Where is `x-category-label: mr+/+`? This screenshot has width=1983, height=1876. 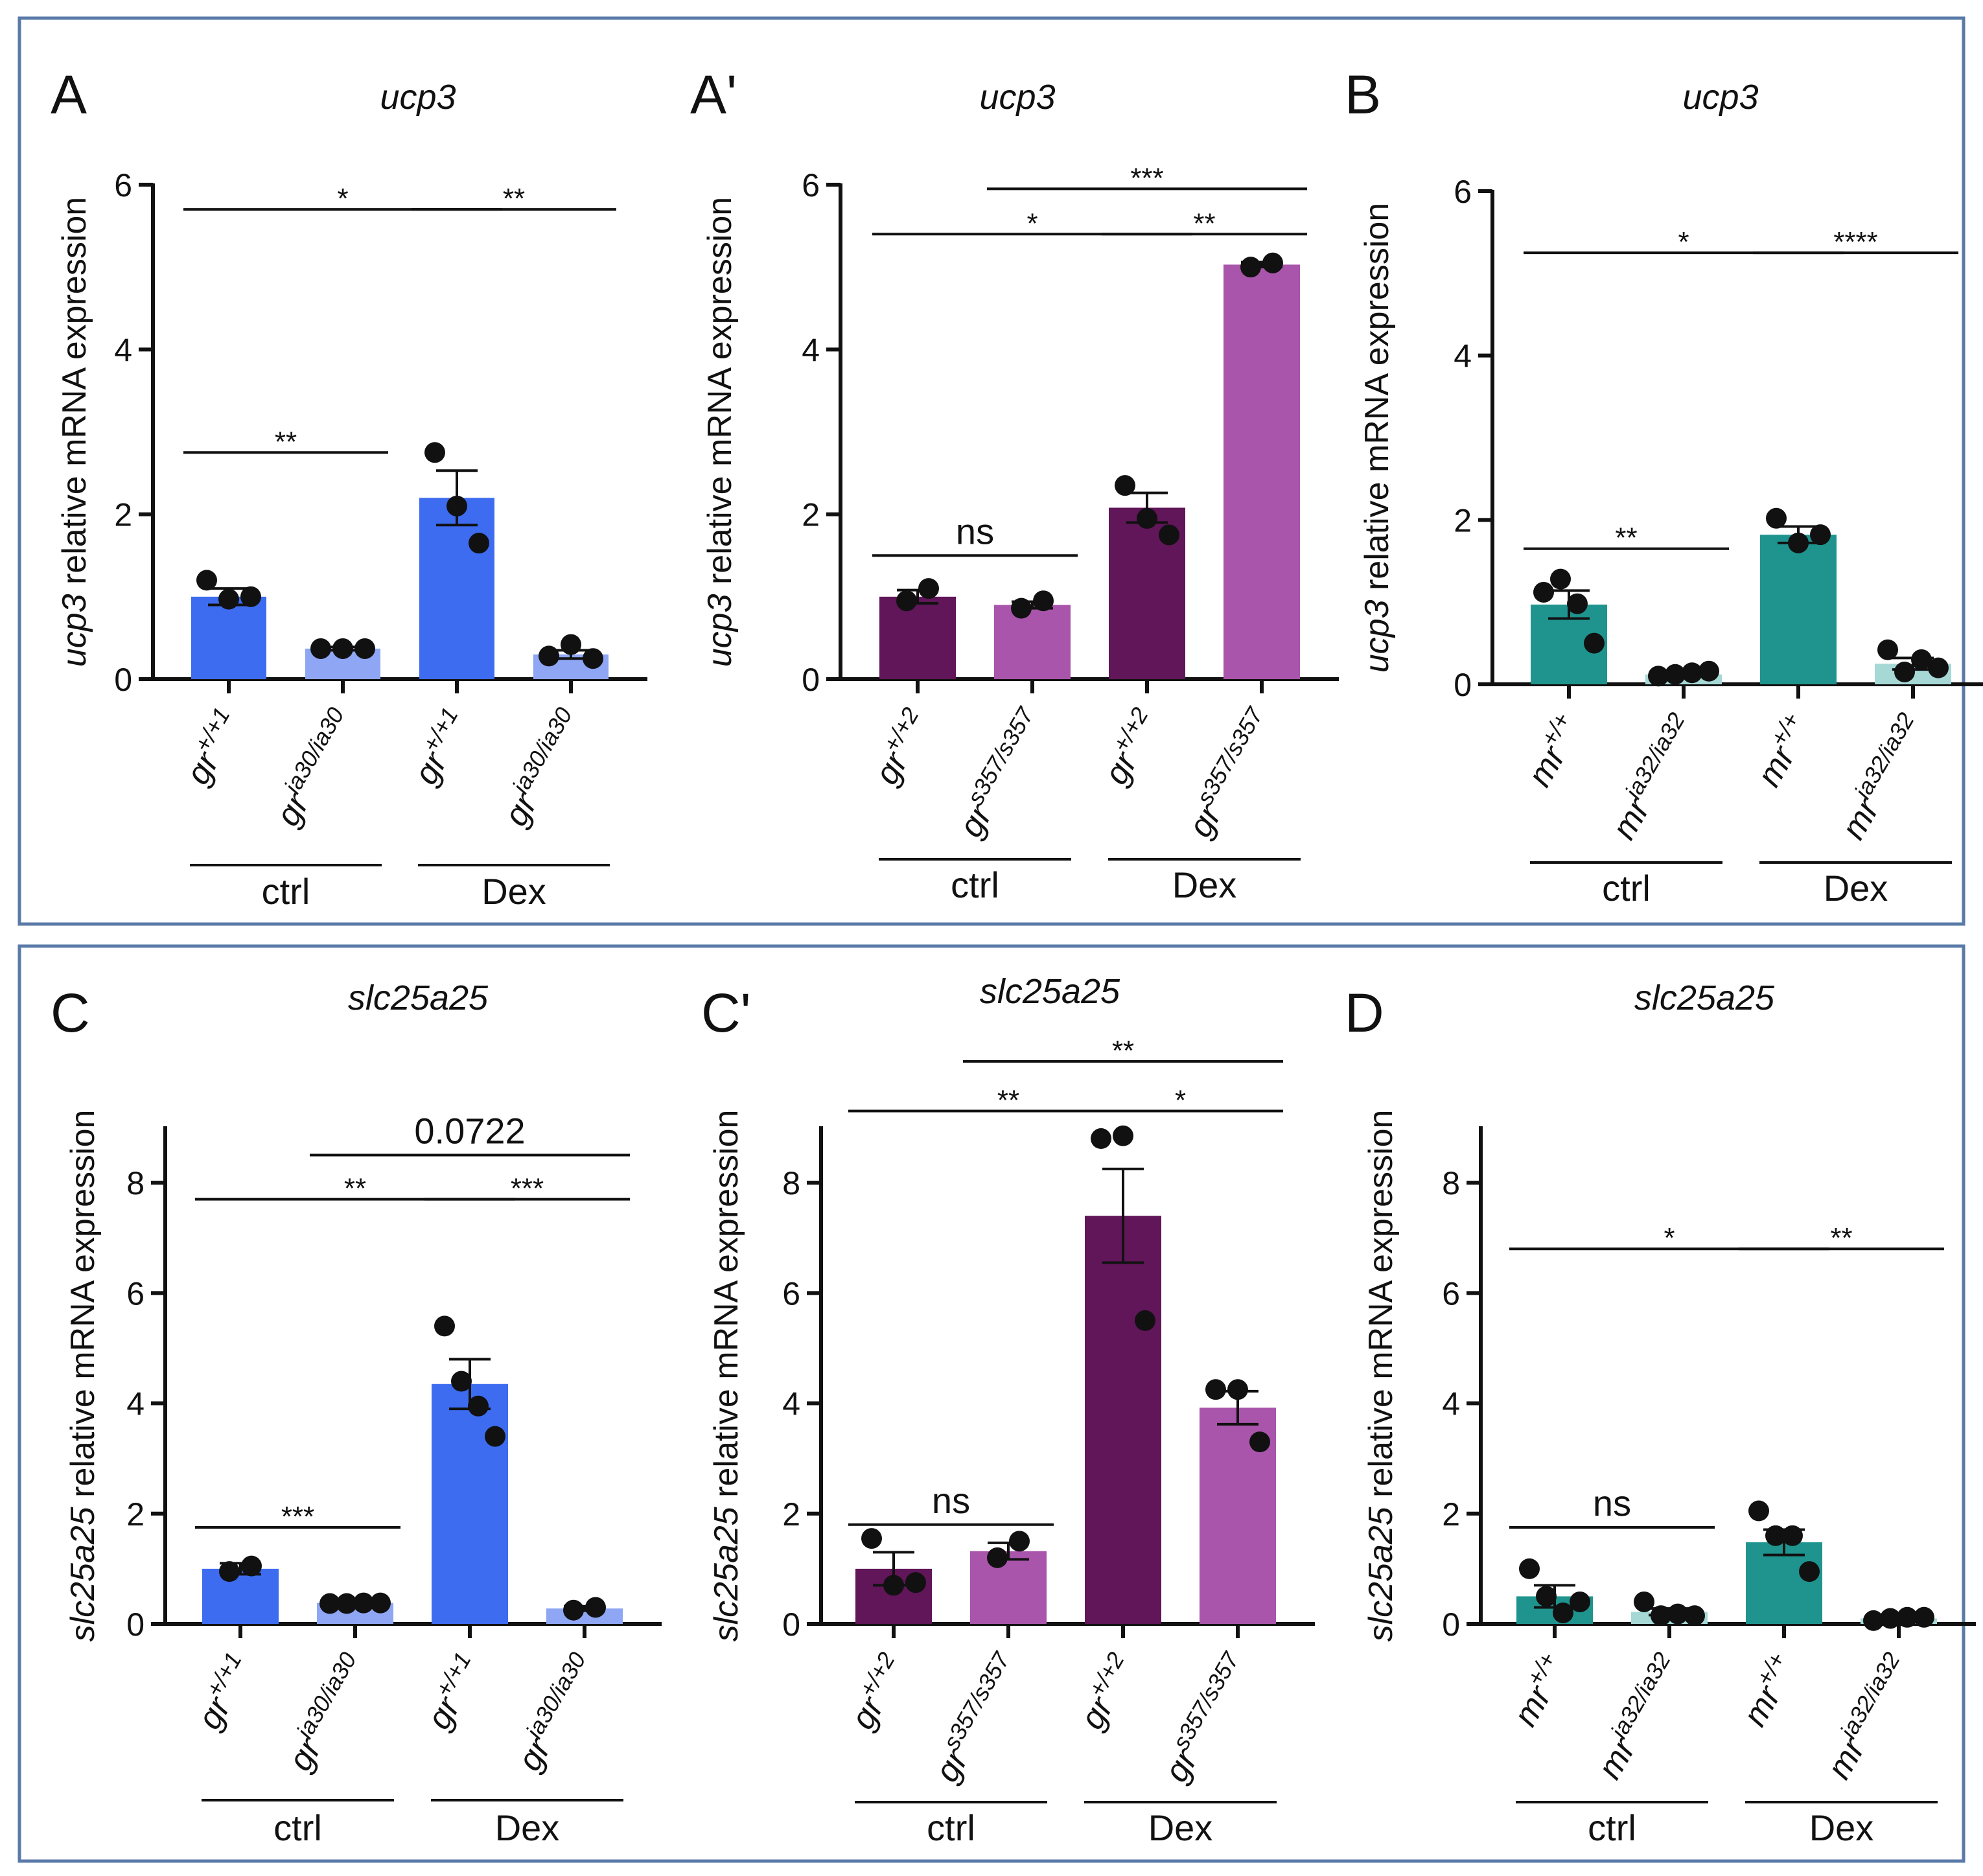
x-category-label: mr+/+ is located at coordinates (1538, 1690).